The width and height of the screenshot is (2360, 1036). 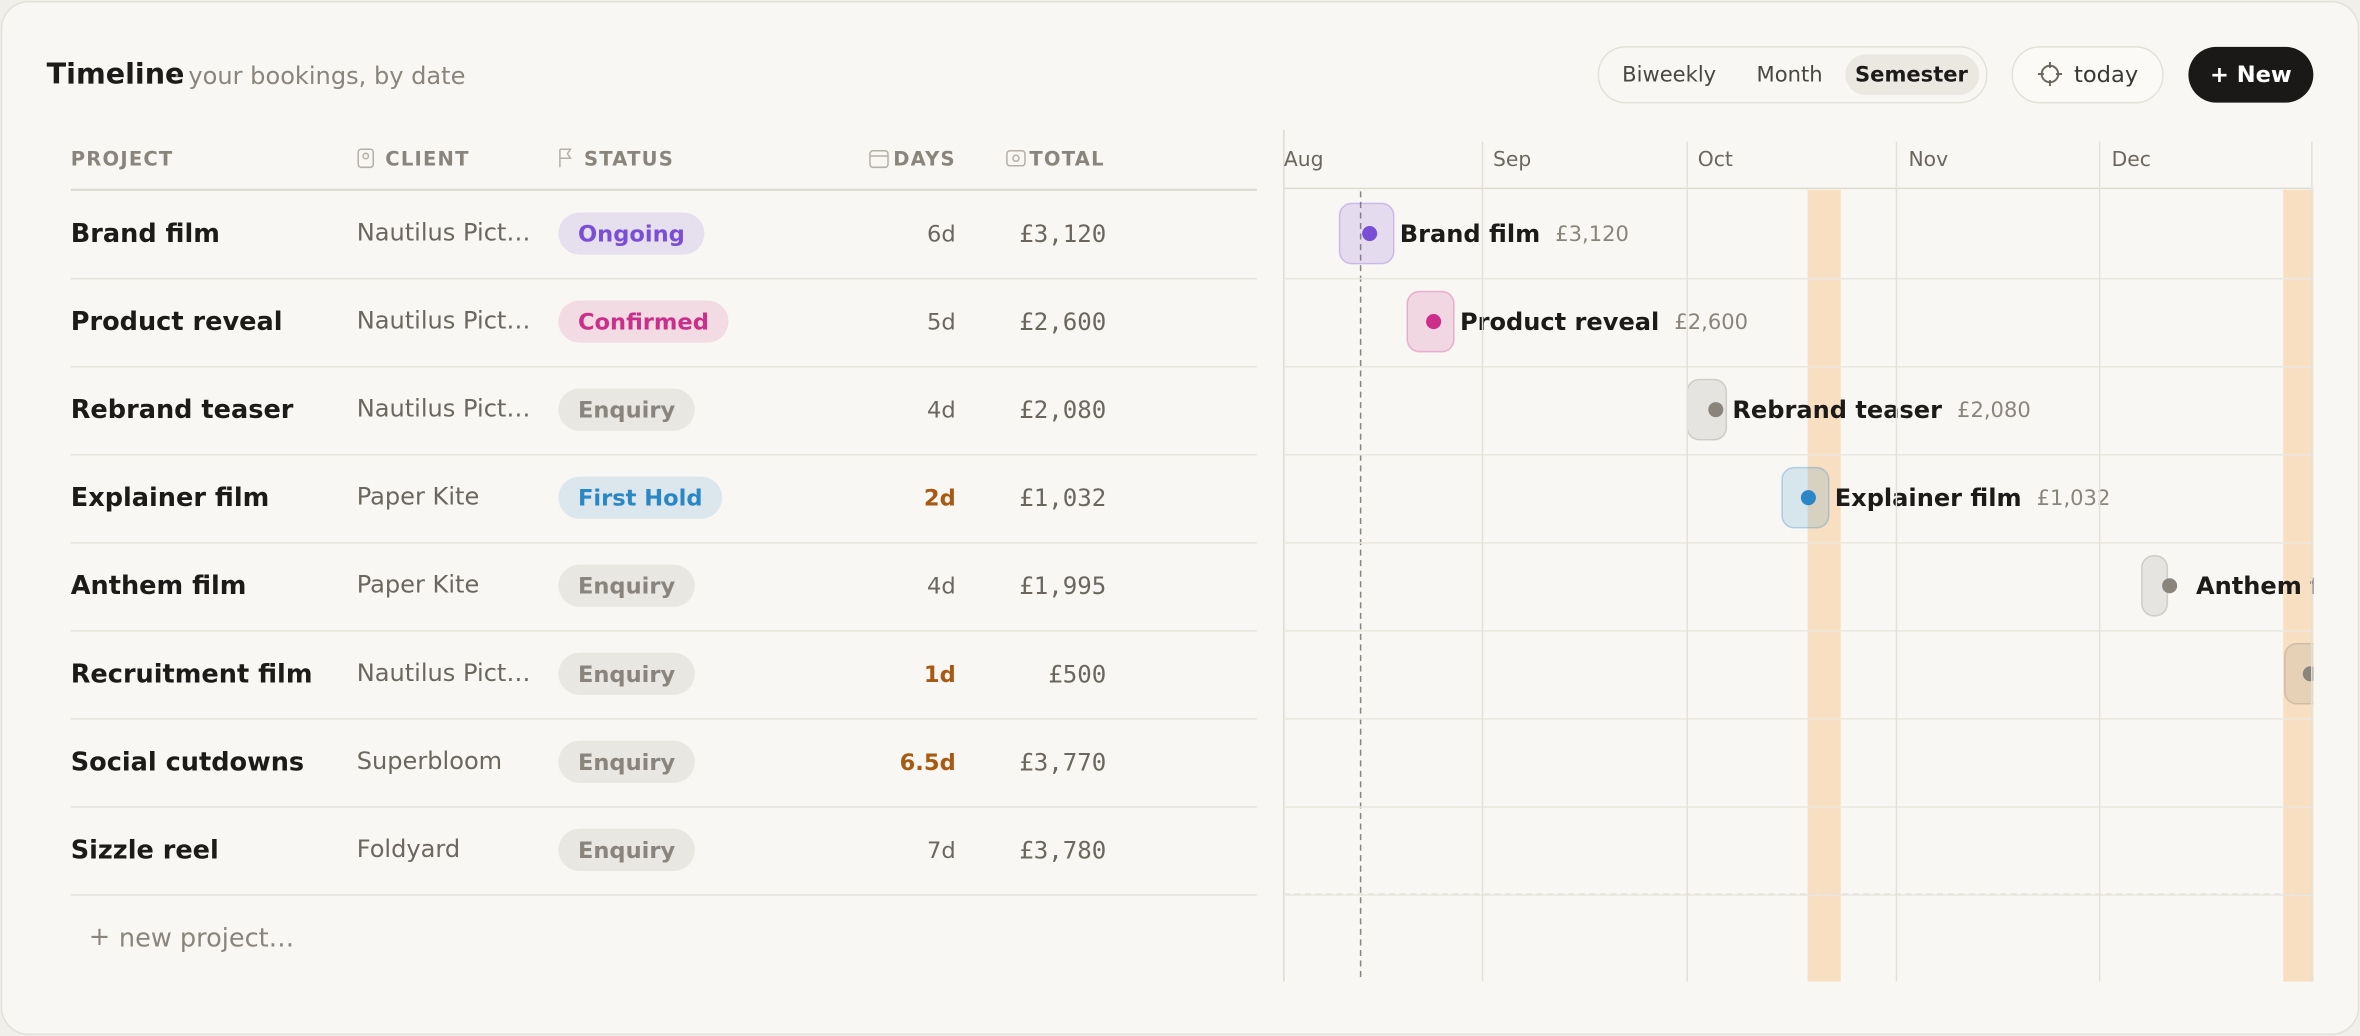 I want to click on client-name: Foldyard, so click(x=408, y=849).